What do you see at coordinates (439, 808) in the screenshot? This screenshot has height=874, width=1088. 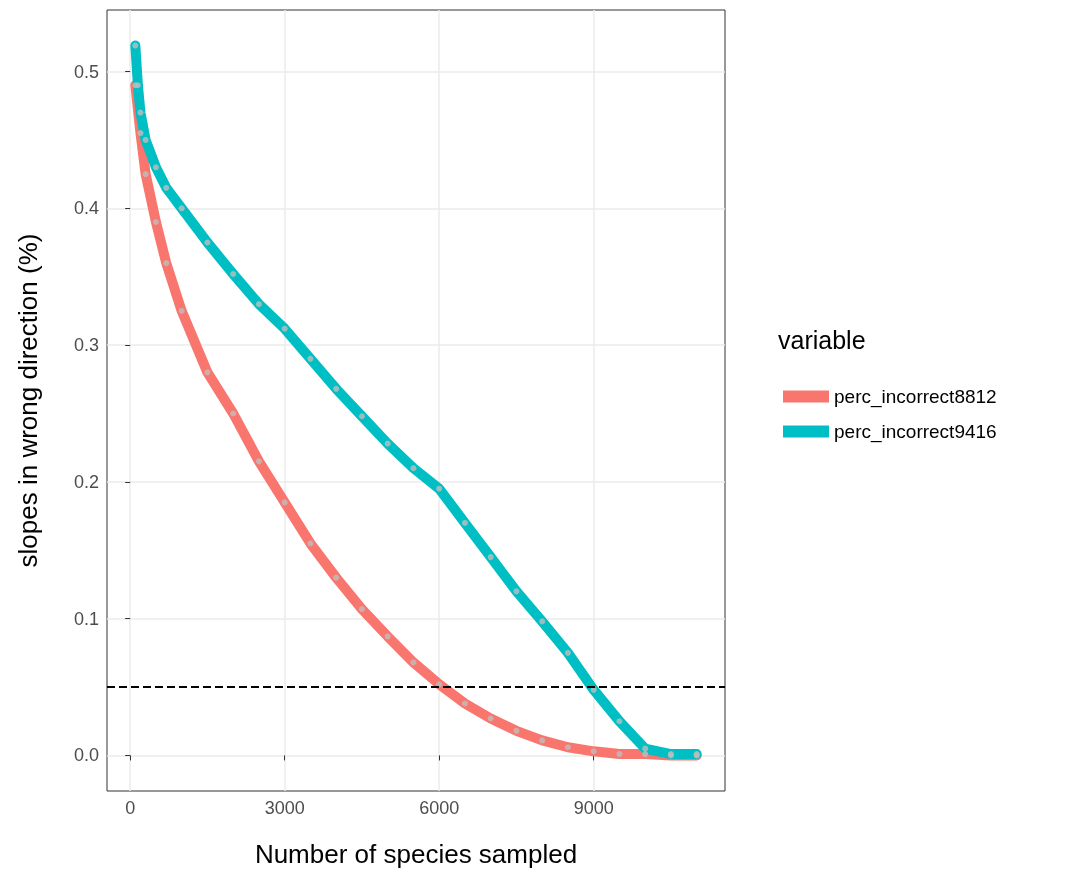 I see `x-tick-label: 6000` at bounding box center [439, 808].